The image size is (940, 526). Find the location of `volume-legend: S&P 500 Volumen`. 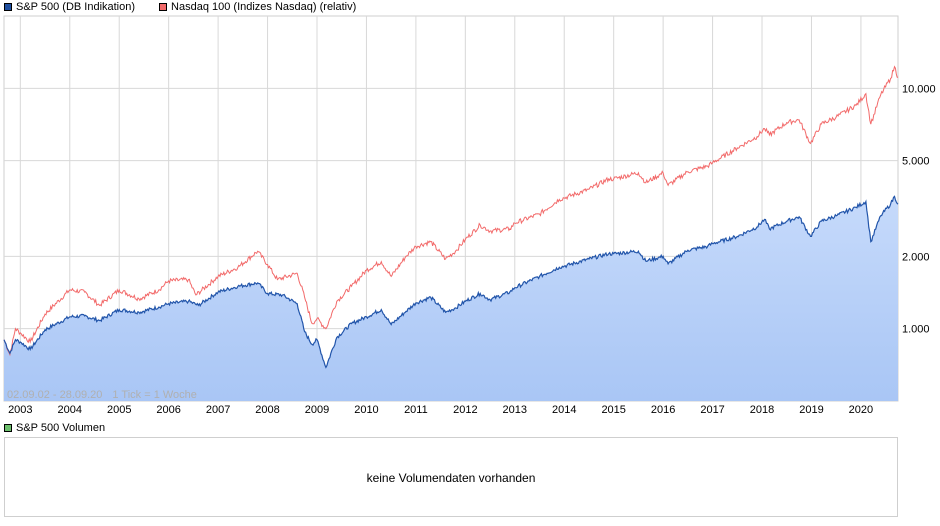

volume-legend: S&P 500 Volumen is located at coordinates (54, 428).